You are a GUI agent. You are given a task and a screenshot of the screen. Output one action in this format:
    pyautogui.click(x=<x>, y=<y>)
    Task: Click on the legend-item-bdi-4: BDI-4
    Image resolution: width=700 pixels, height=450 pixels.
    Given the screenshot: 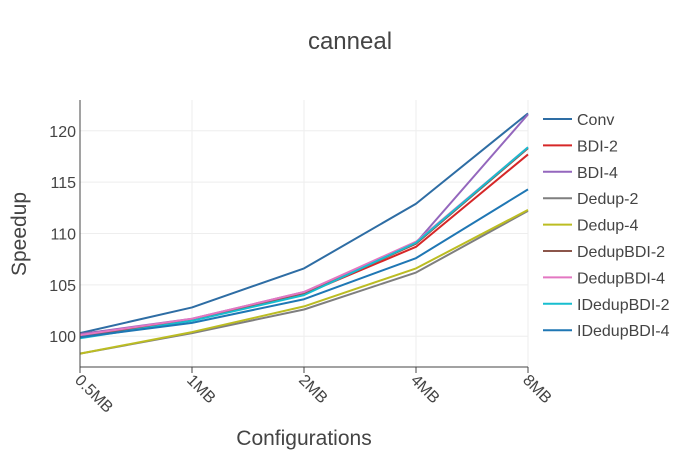 What is the action you would take?
    pyautogui.click(x=580, y=173)
    